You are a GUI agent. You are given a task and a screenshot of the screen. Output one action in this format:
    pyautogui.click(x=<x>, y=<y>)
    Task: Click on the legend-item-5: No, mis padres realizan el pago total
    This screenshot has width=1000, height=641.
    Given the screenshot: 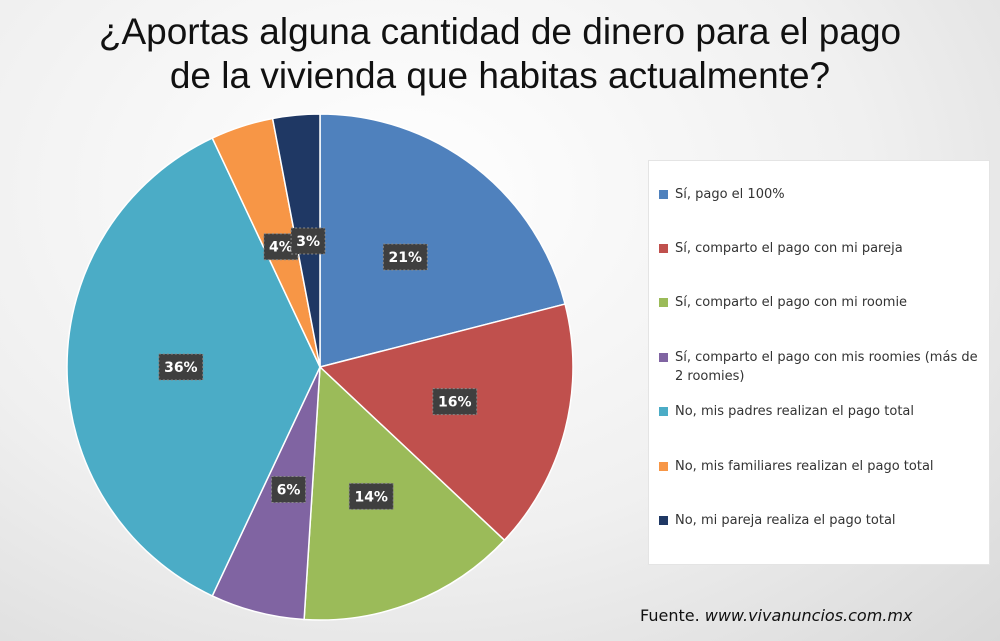 What is the action you would take?
    pyautogui.click(x=821, y=411)
    